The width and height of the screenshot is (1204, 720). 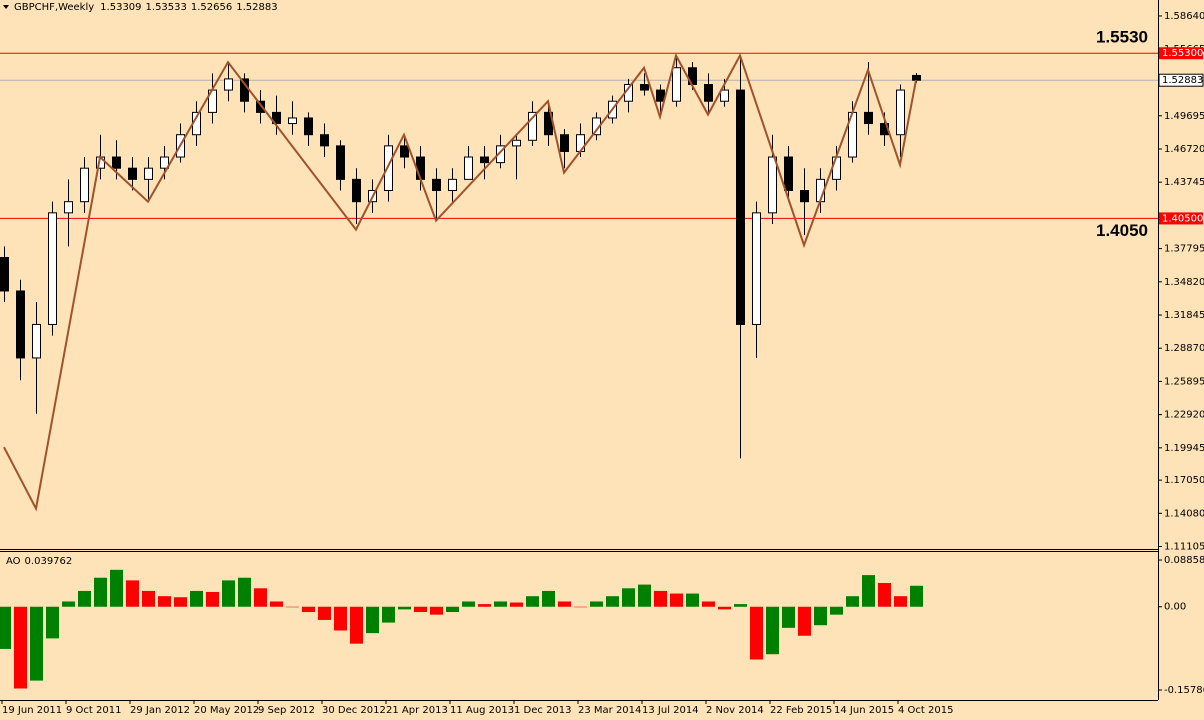 What do you see at coordinates (1175, 607) in the screenshot?
I see `y-tick-label: 0.00` at bounding box center [1175, 607].